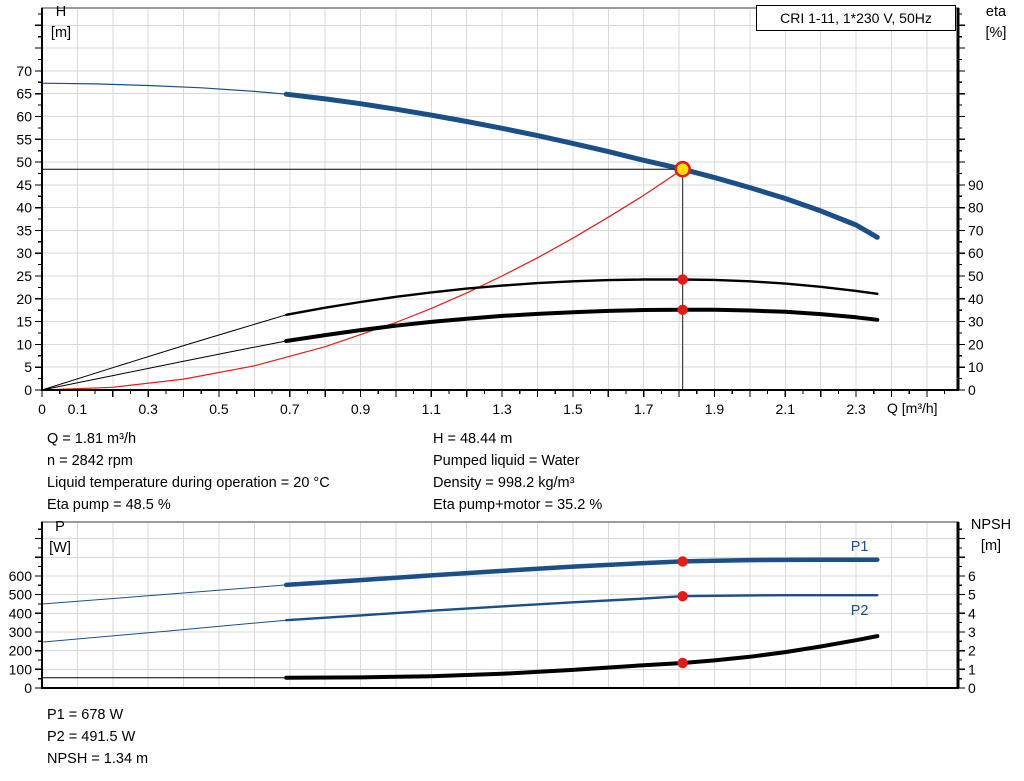 Image resolution: width=1024 pixels, height=781 pixels. What do you see at coordinates (582, 657) in the screenshot?
I see `npsh-curve` at bounding box center [582, 657].